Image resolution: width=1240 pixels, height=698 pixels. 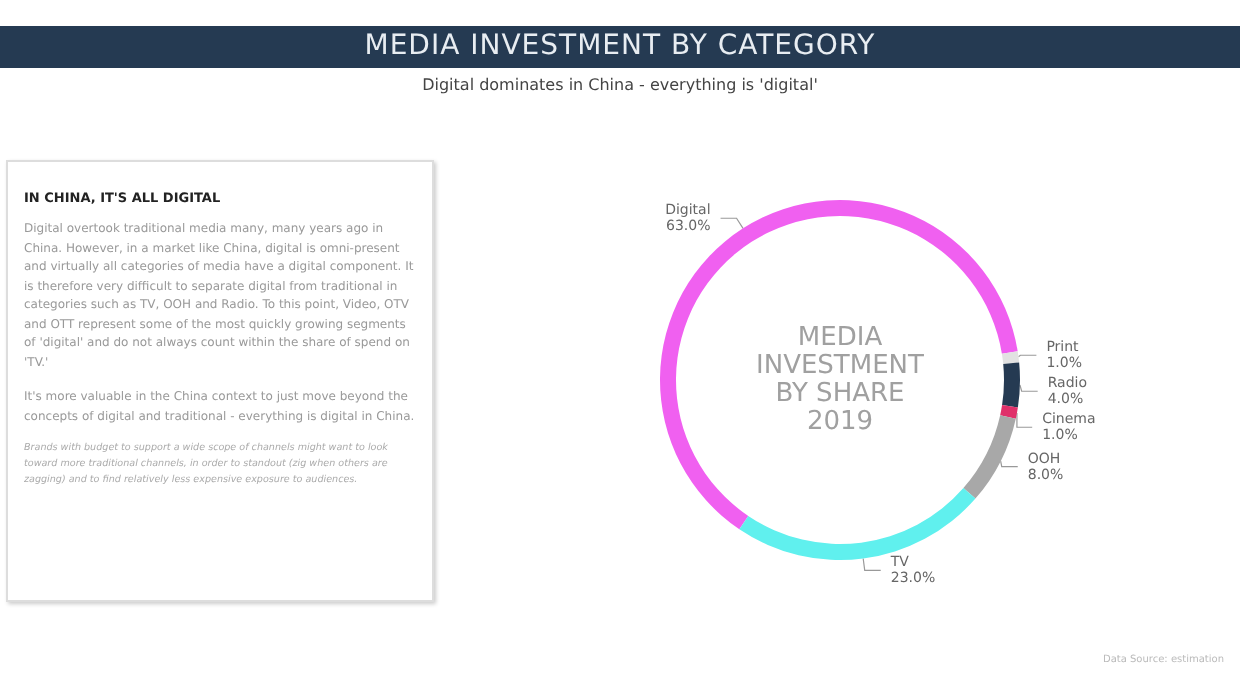 What do you see at coordinates (840, 380) in the screenshot?
I see `text: MEDIA INVESTMENT BY SHARE 2019` at bounding box center [840, 380].